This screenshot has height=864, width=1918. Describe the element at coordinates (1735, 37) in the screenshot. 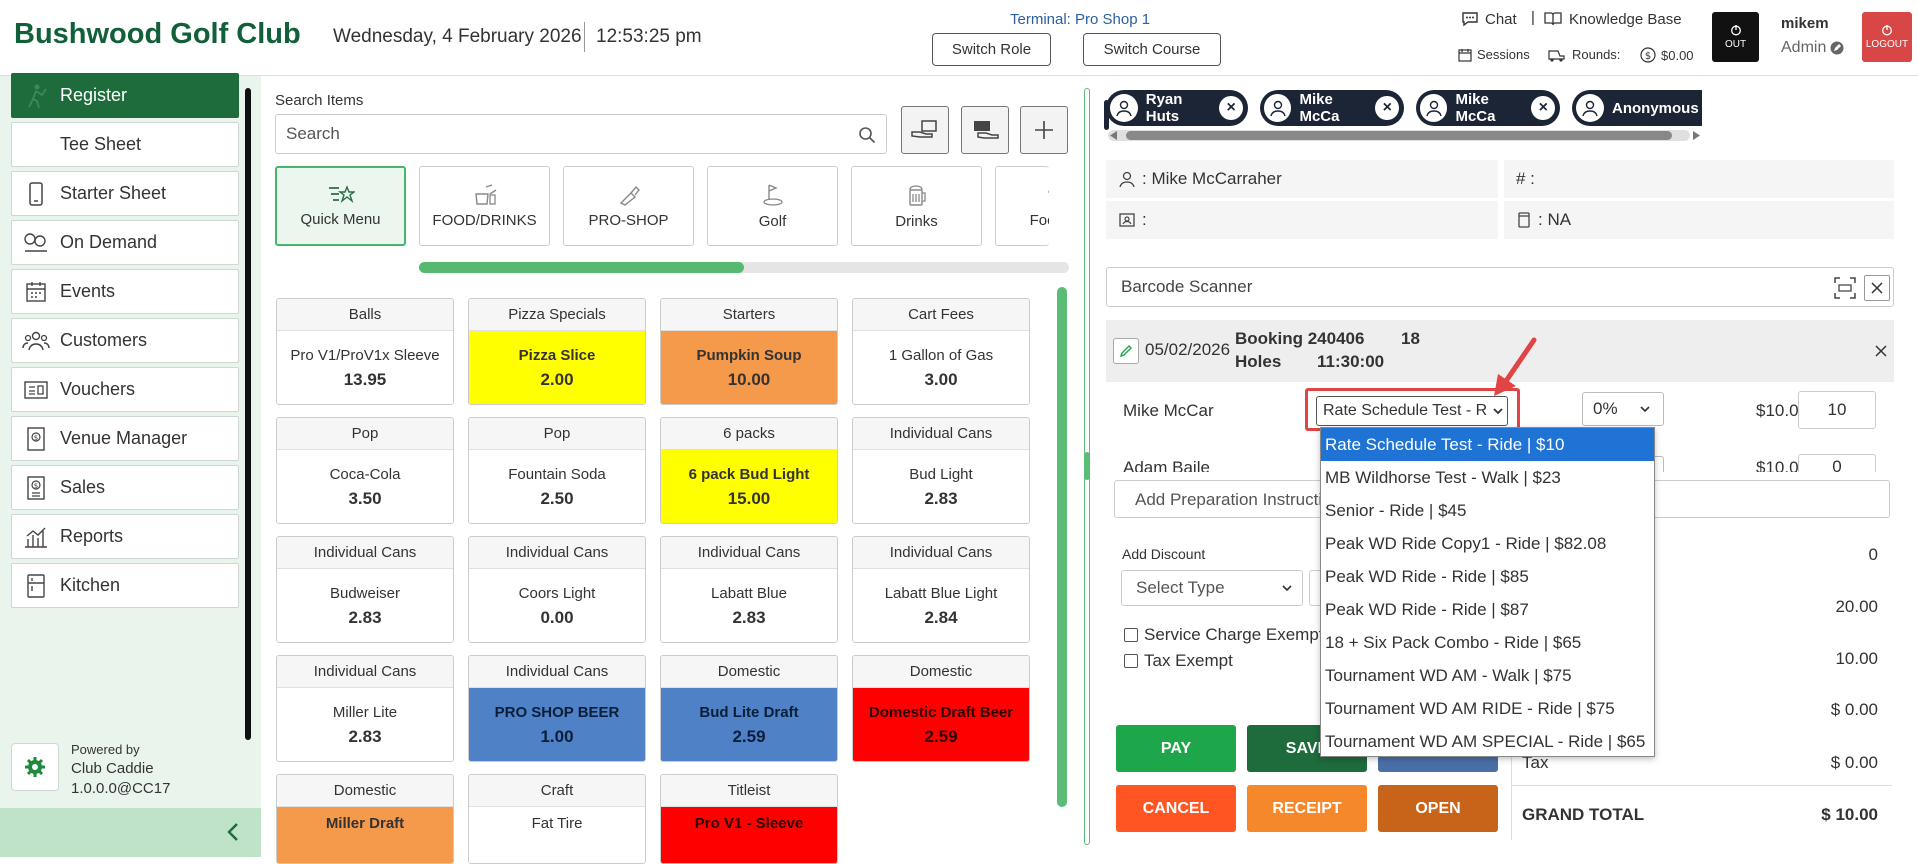

I see `clock-out-button: OUT` at that location.